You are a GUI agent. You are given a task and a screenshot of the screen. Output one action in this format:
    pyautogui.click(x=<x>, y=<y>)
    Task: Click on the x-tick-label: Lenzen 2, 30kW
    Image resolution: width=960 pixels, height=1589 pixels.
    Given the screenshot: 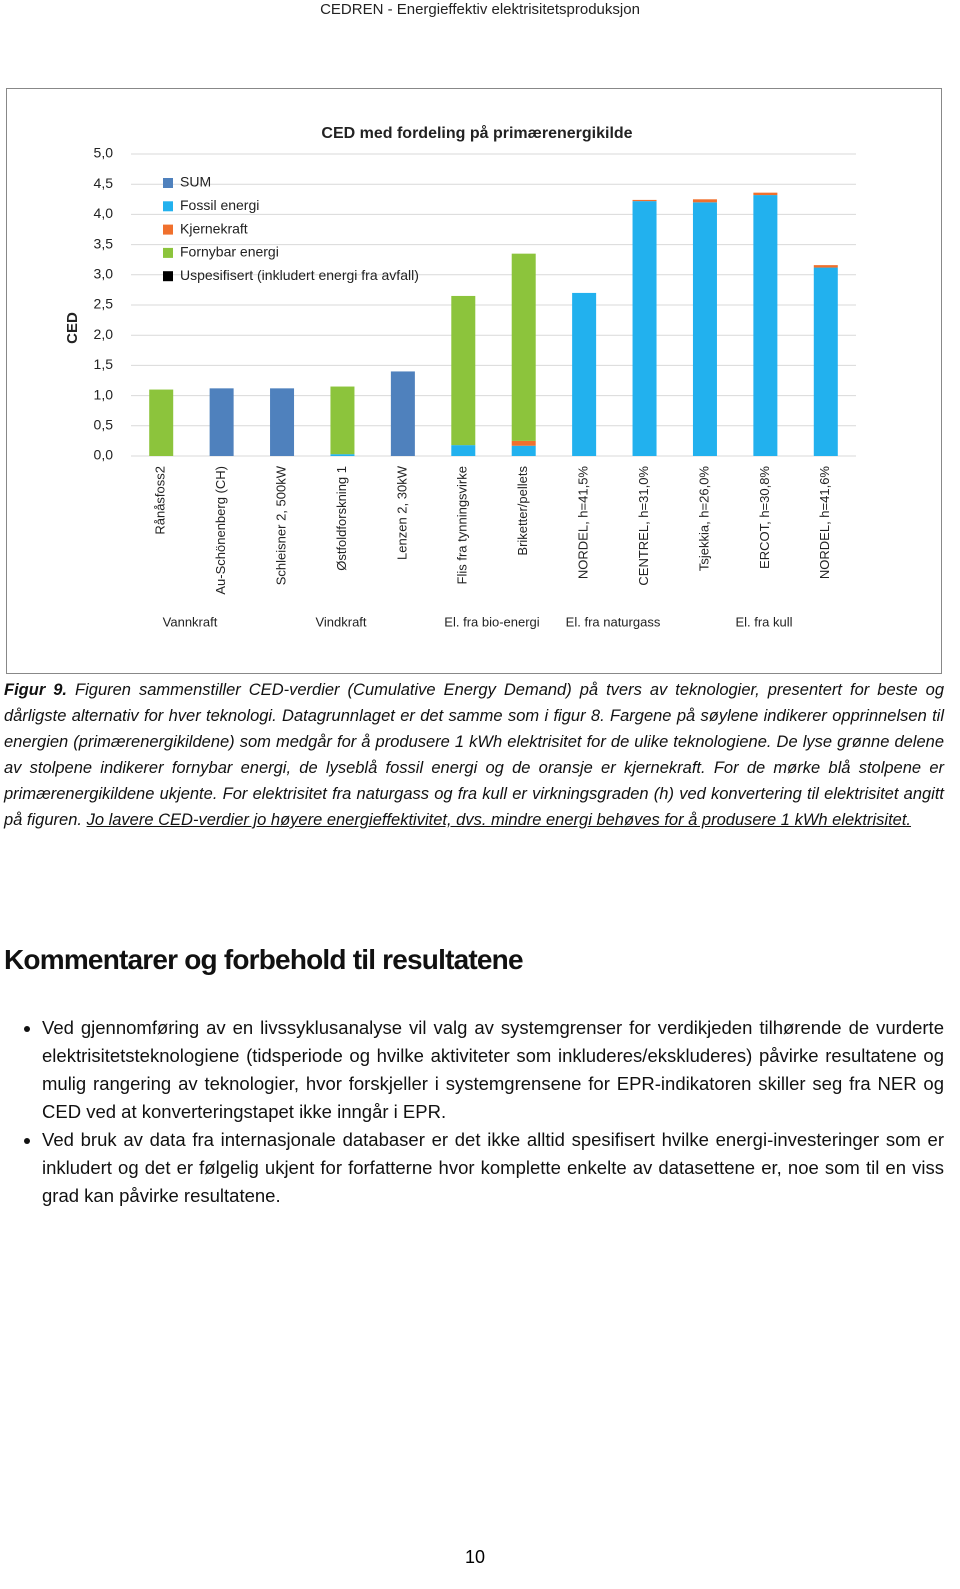 What is the action you would take?
    pyautogui.click(x=401, y=512)
    